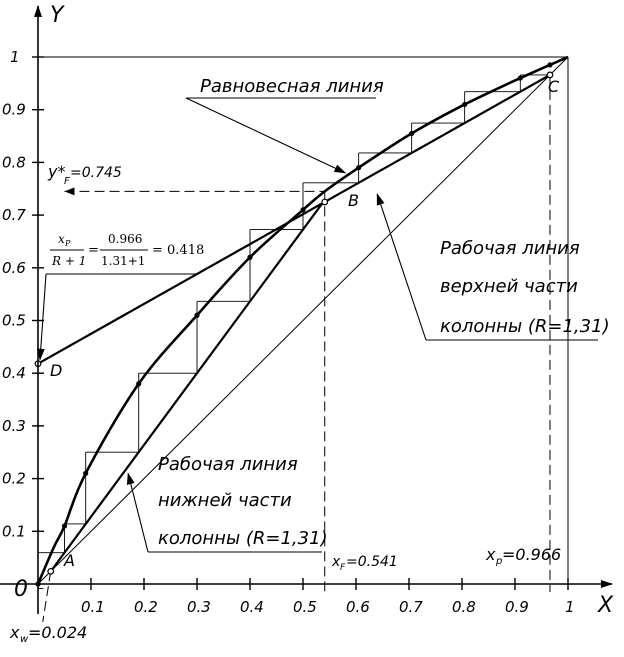 Image resolution: width=624 pixels, height=657 pixels. Describe the element at coordinates (266, 135) in the screenshot. I see `equilibrium-callout-arrow` at that location.